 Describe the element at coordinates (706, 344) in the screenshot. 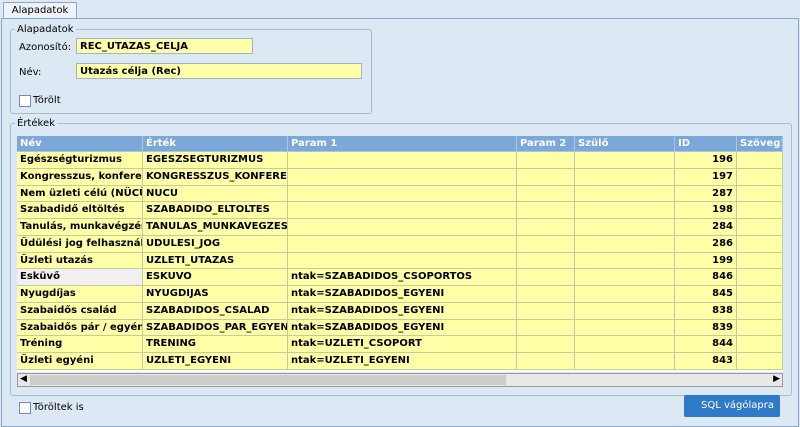

I see `cell: 844` at that location.